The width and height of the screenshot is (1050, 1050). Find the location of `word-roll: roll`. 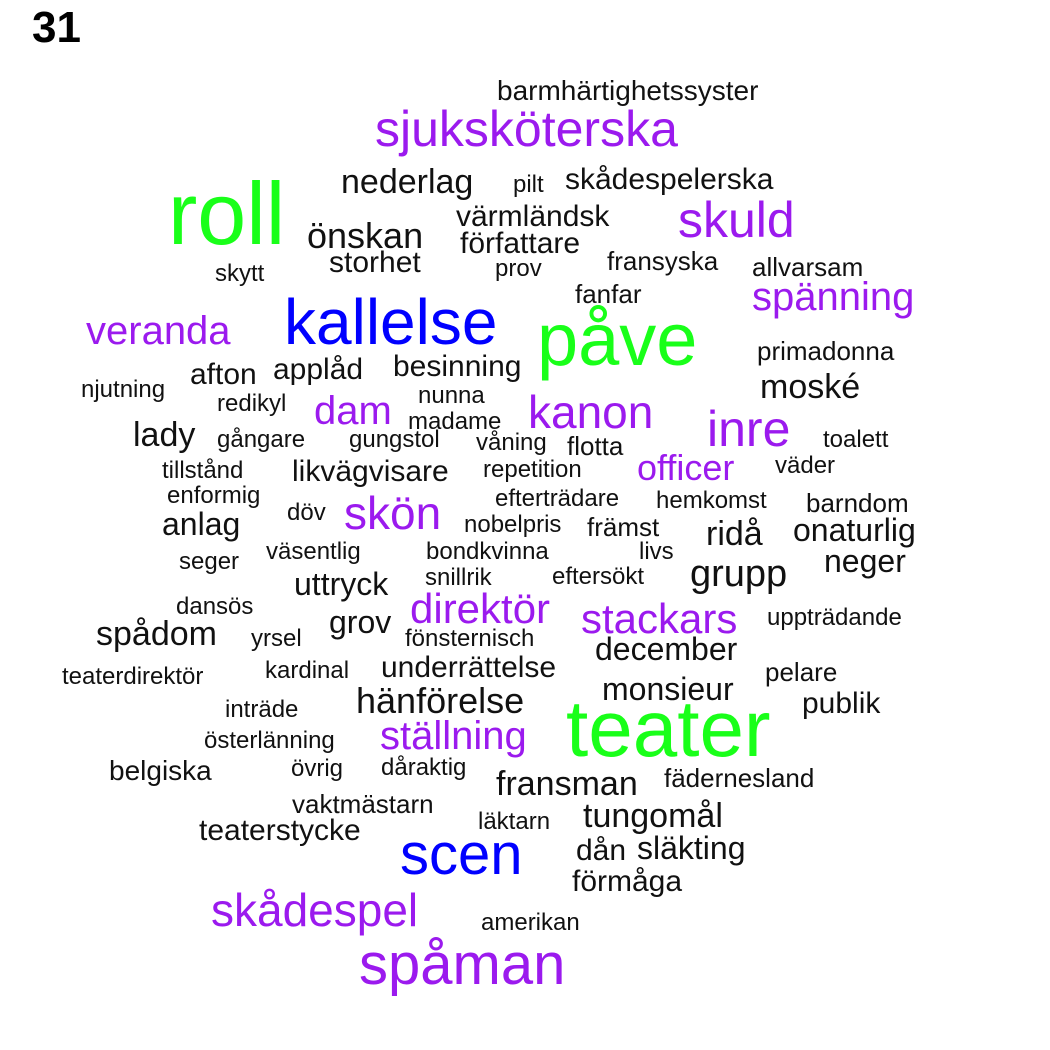

word-roll: roll is located at coordinates (227, 213).